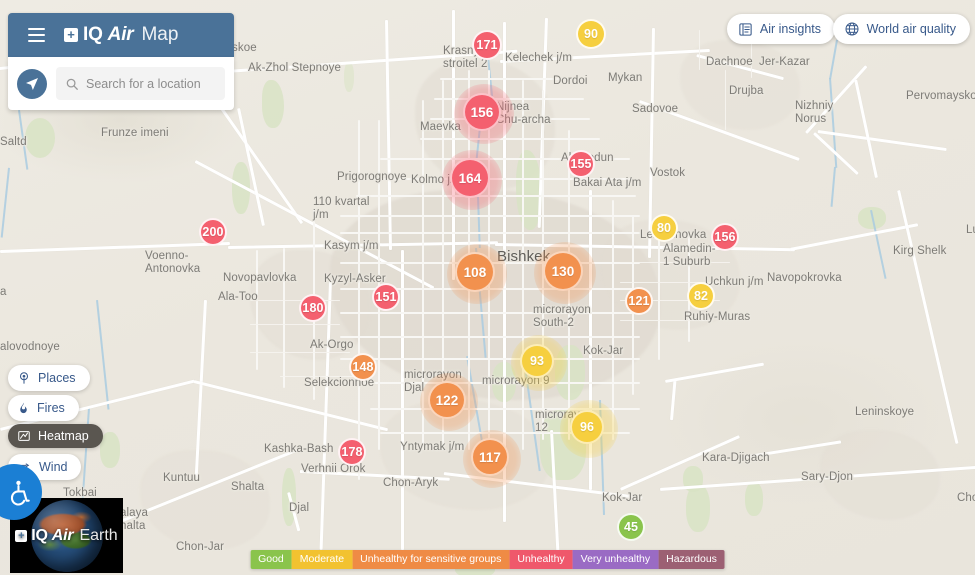 The height and width of the screenshot is (575, 975). Describe the element at coordinates (36, 35) in the screenshot. I see `hamburger-menu-icon` at that location.